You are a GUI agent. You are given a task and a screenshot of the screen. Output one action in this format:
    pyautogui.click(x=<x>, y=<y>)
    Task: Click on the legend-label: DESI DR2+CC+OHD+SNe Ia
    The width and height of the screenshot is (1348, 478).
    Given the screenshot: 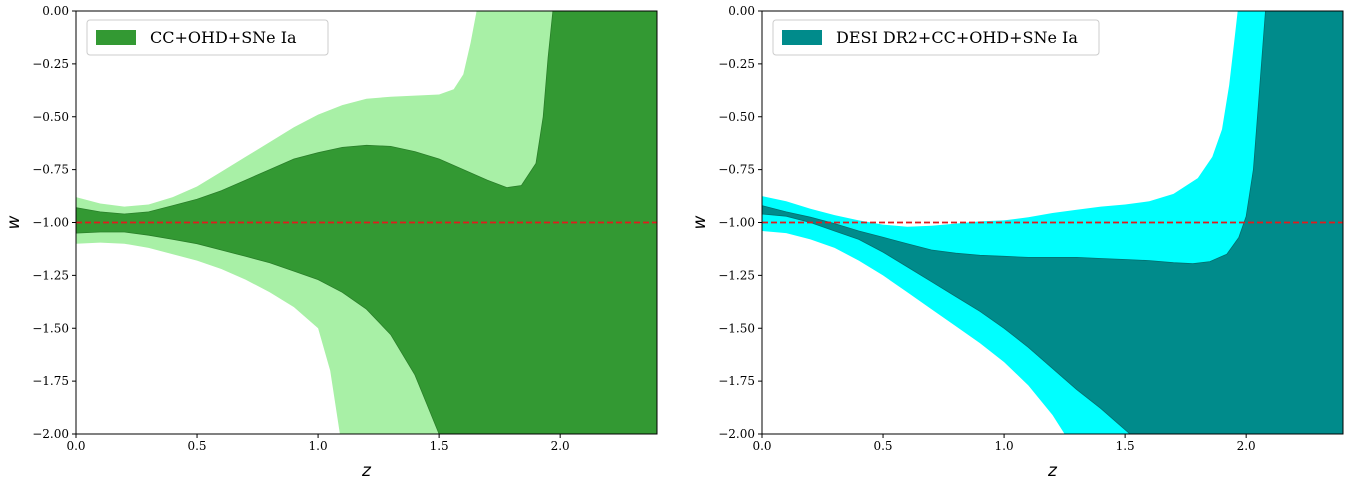 What is the action you would take?
    pyautogui.click(x=957, y=37)
    